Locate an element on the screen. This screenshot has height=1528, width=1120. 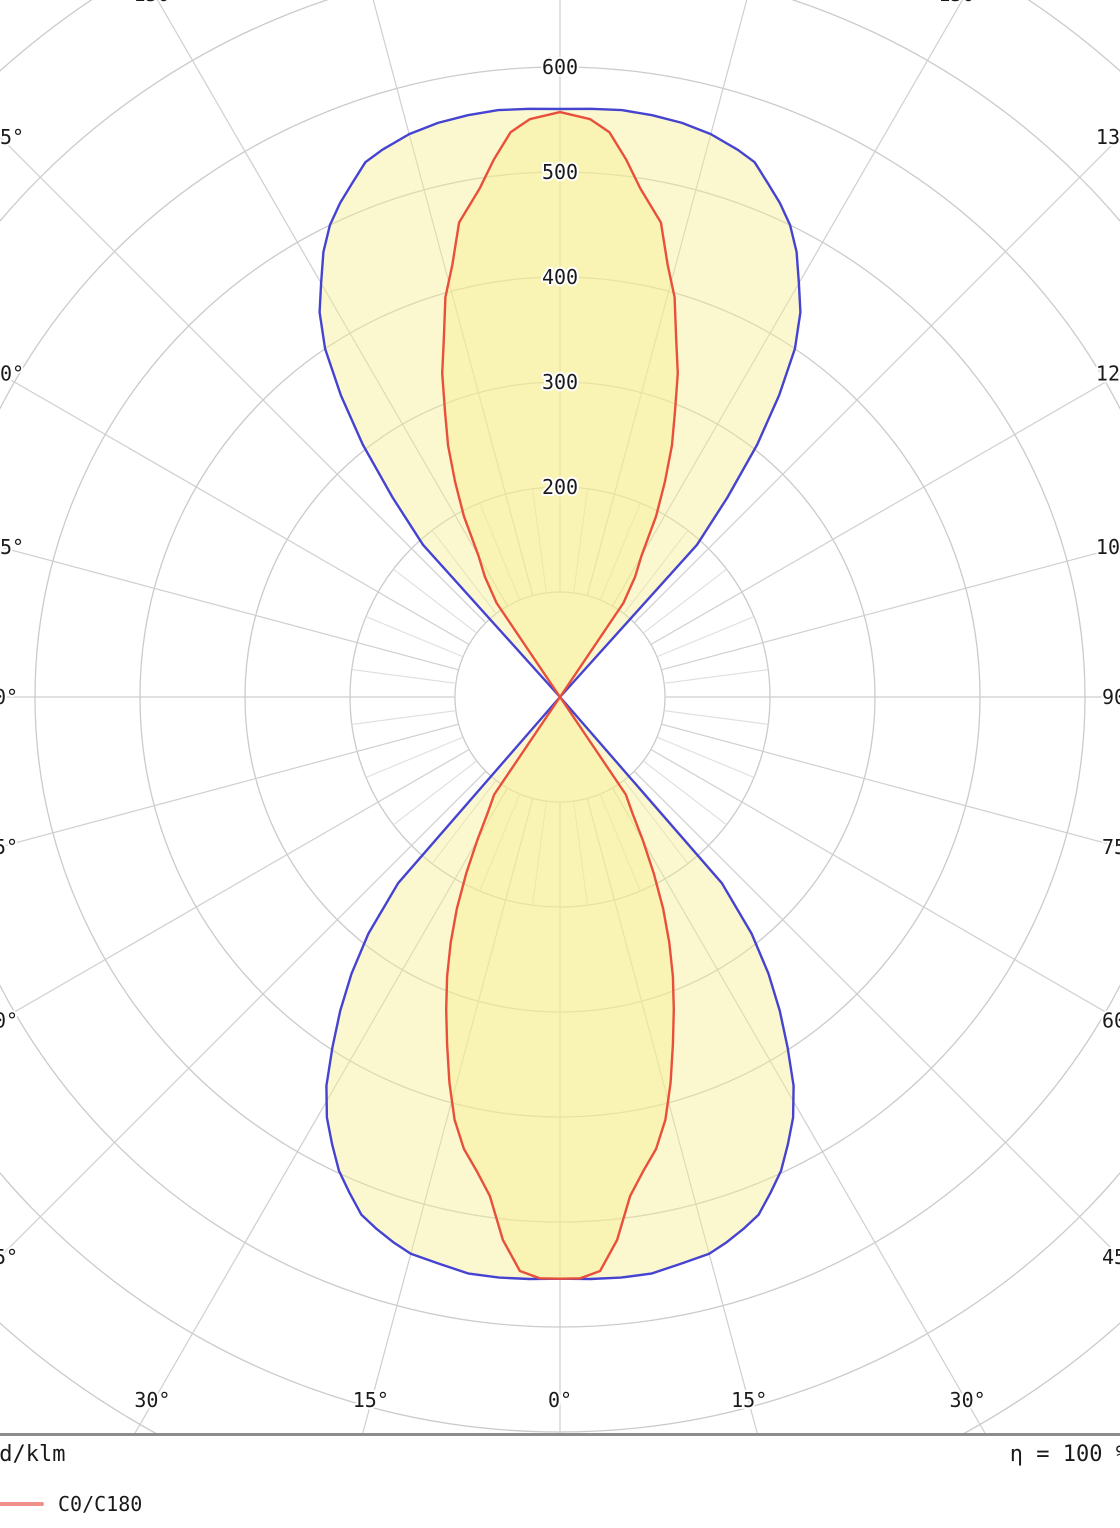
radial-tick-500: 500 is located at coordinates (560, 172).